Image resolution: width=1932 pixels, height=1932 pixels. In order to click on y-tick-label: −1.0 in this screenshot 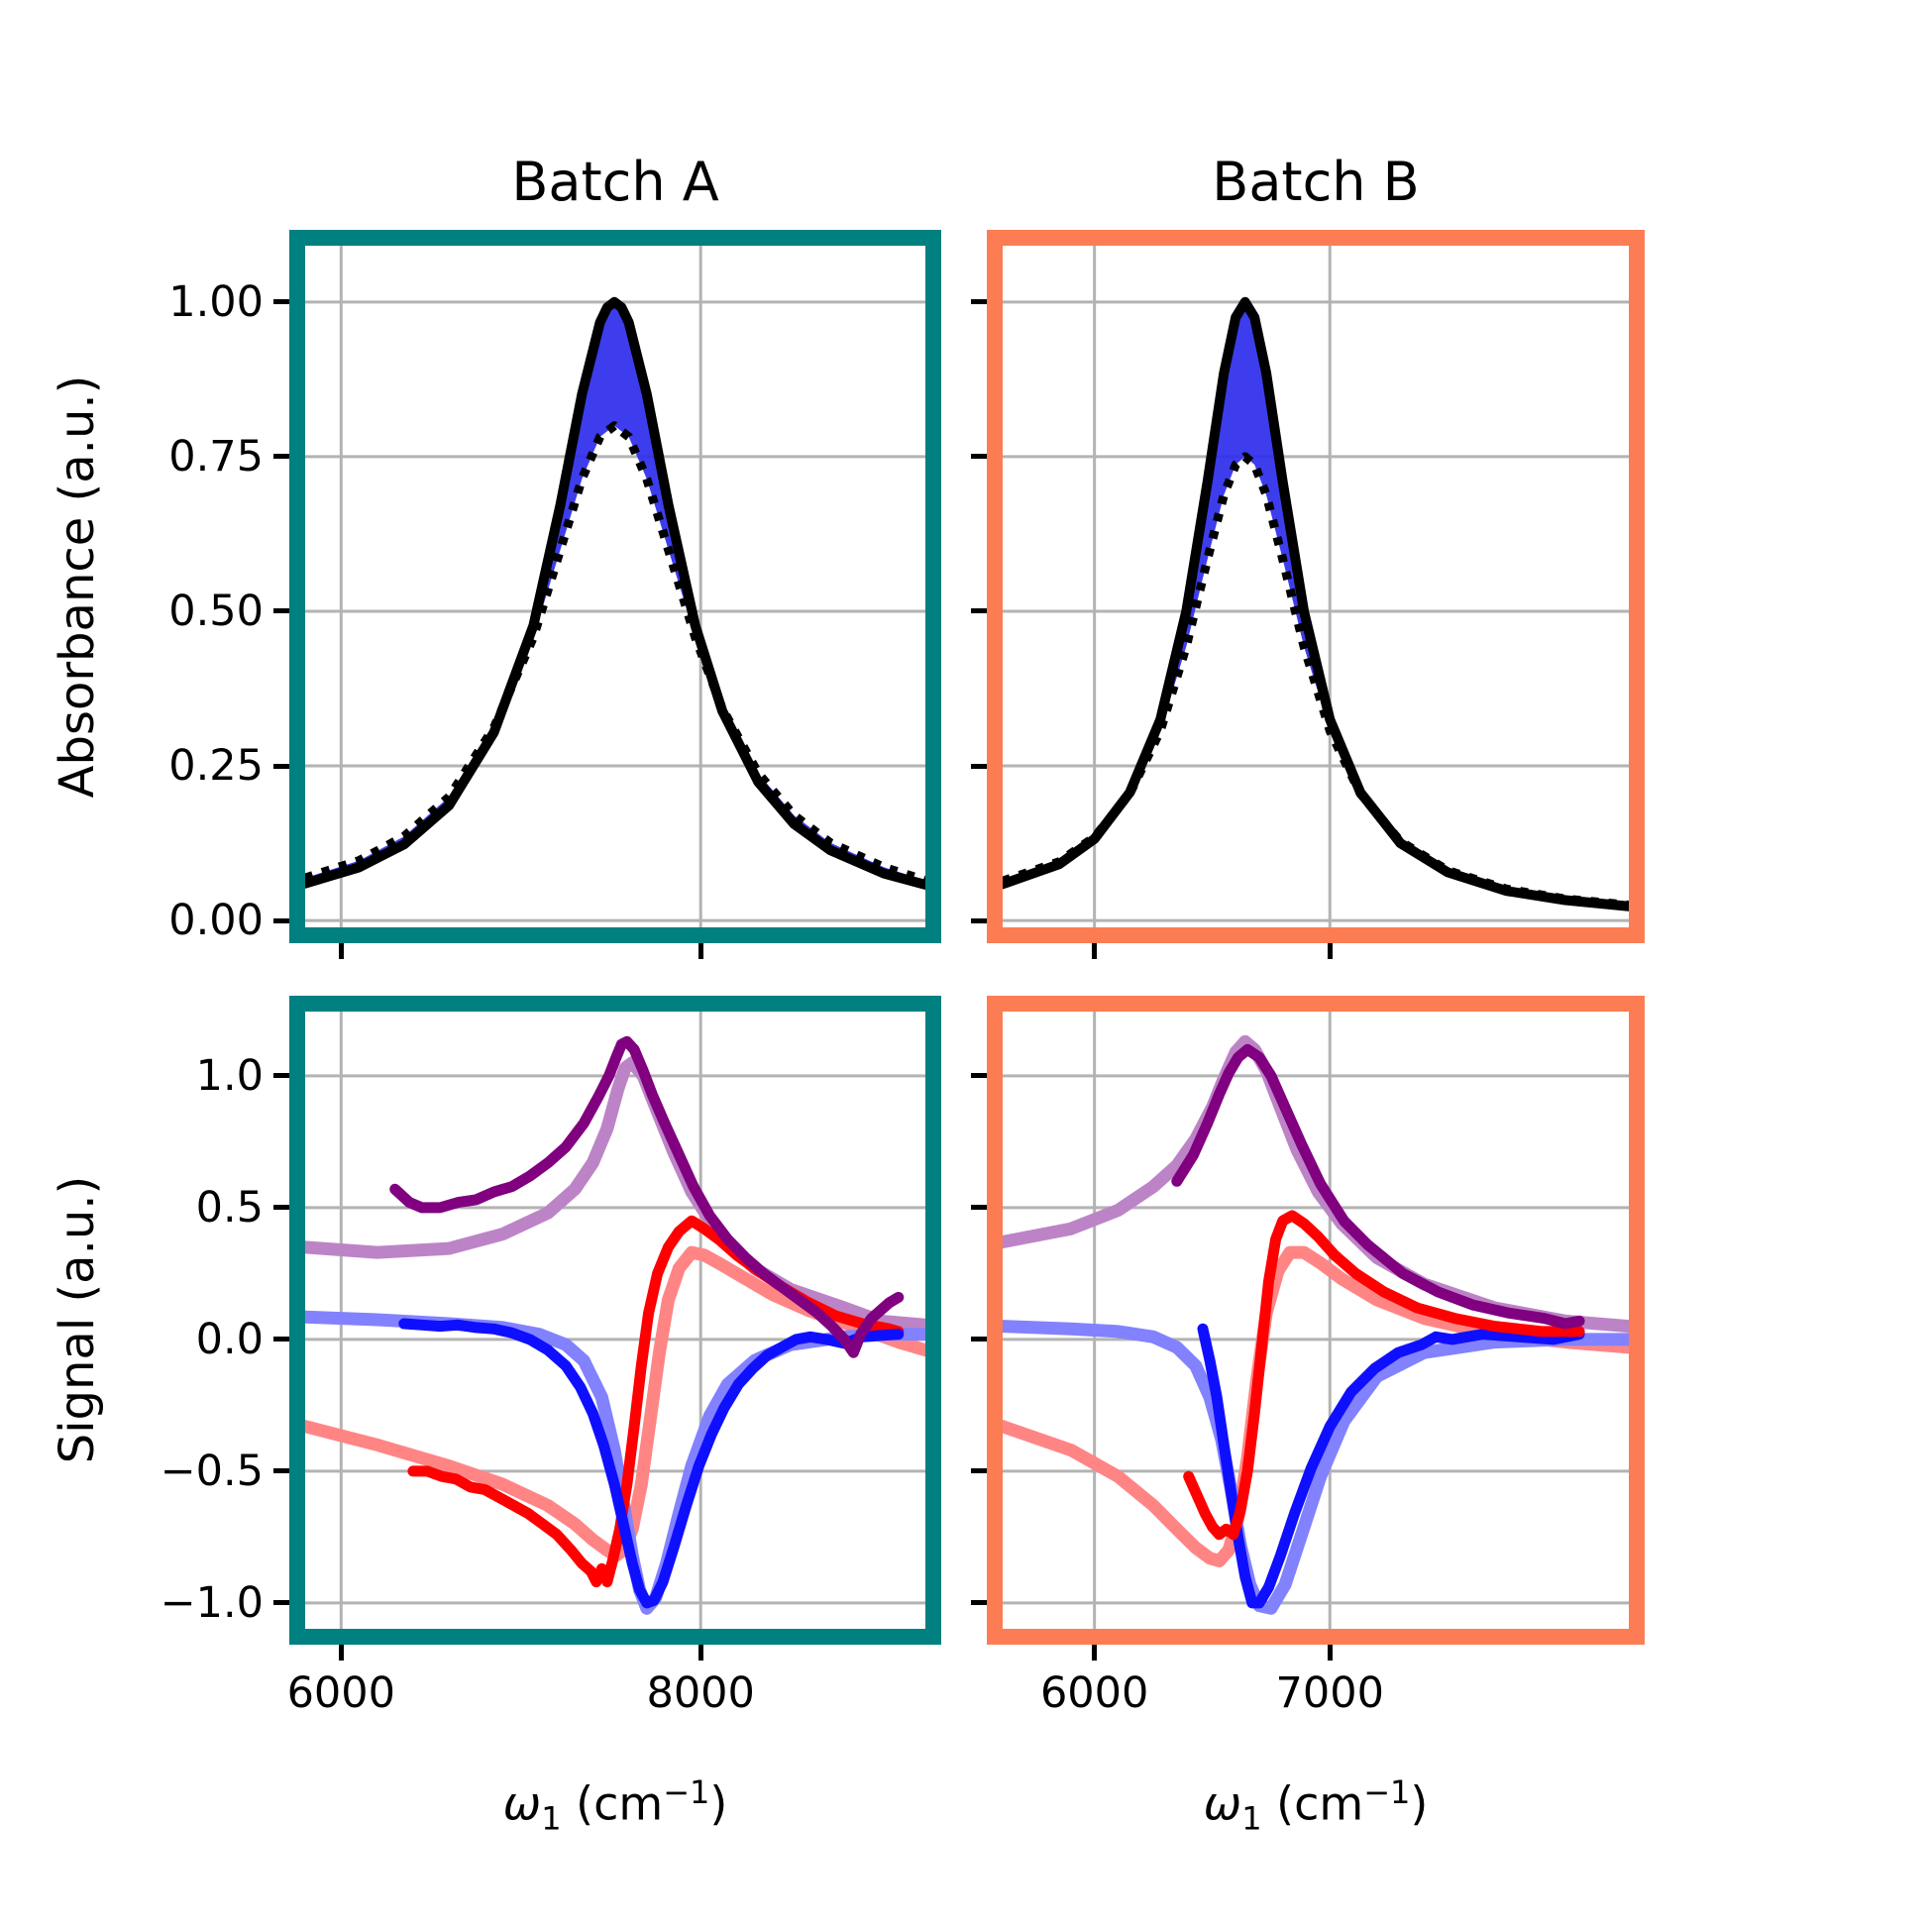, I will do `click(212, 1603)`.